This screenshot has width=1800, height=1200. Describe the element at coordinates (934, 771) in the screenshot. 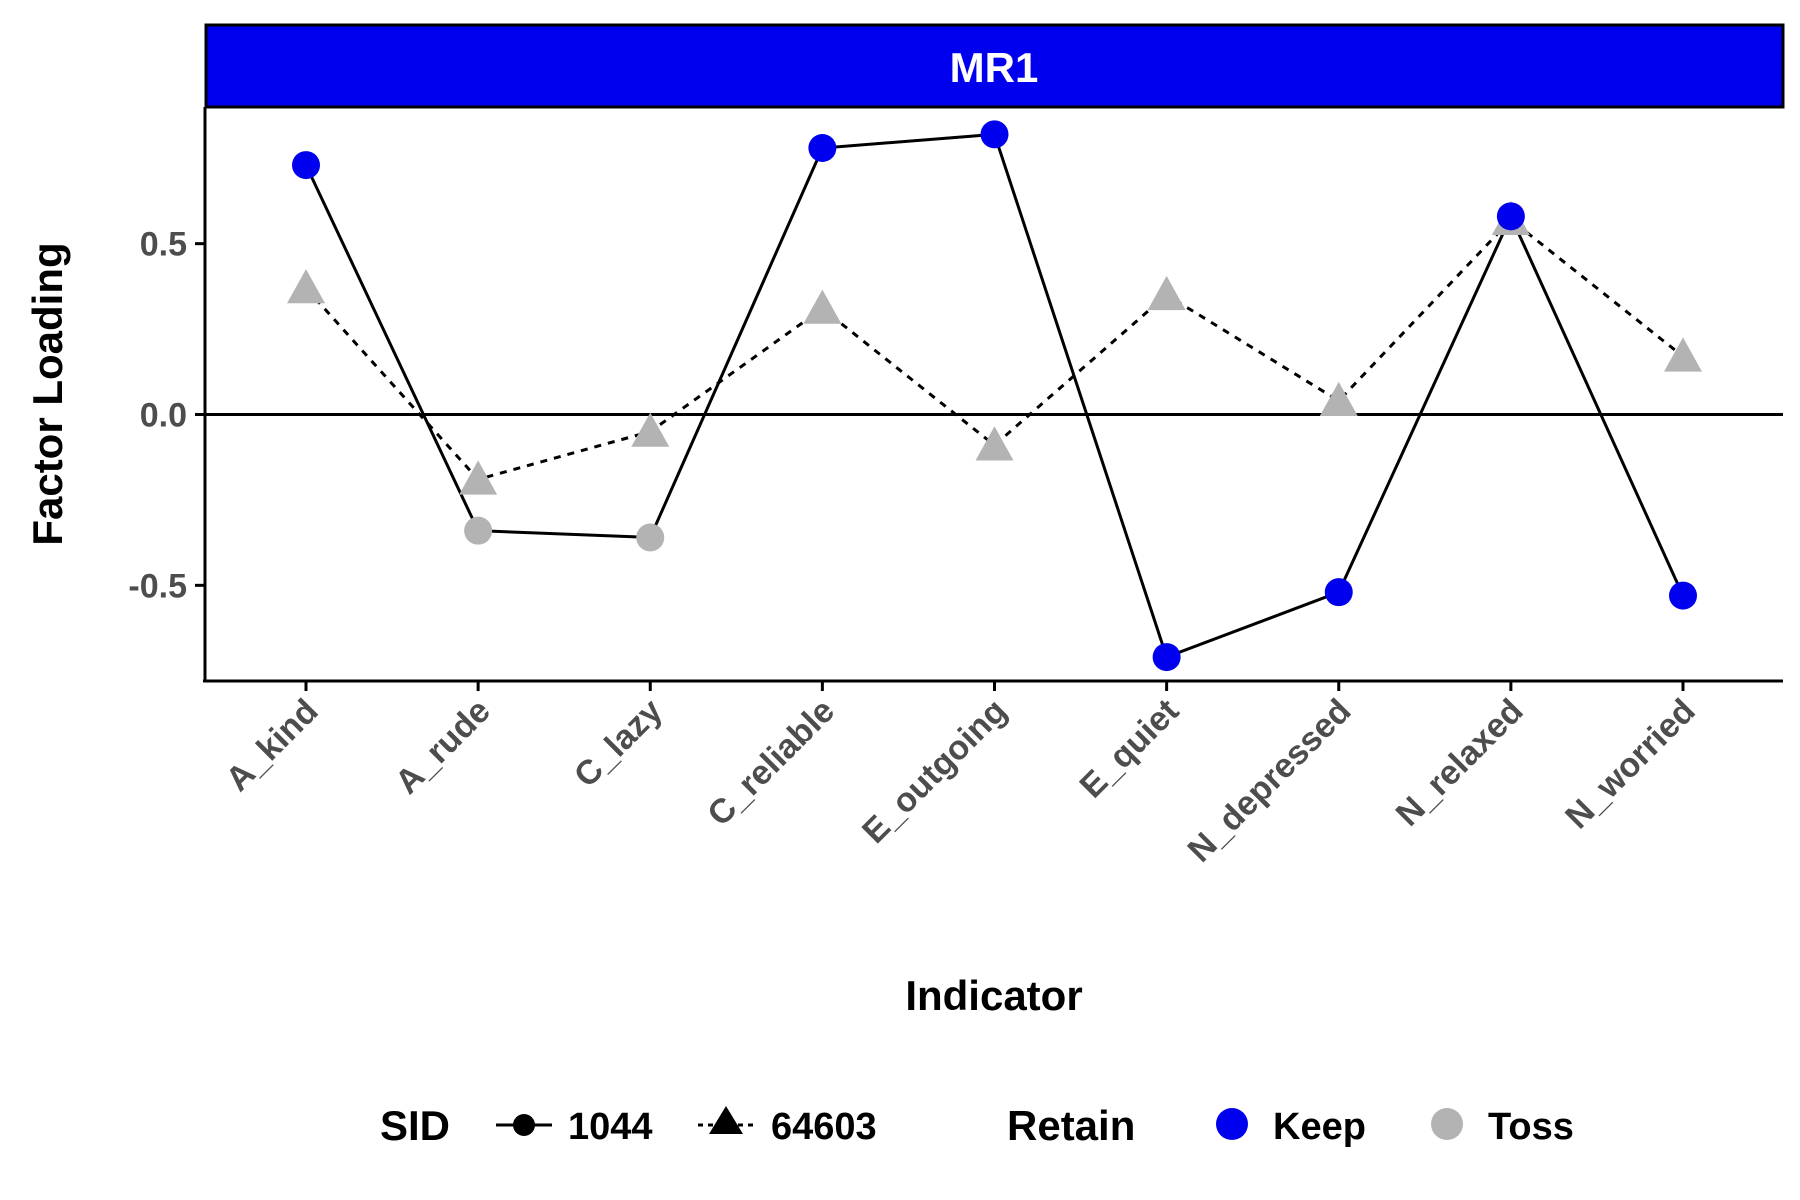

I see `x-tick-label: E_outgoing` at that location.